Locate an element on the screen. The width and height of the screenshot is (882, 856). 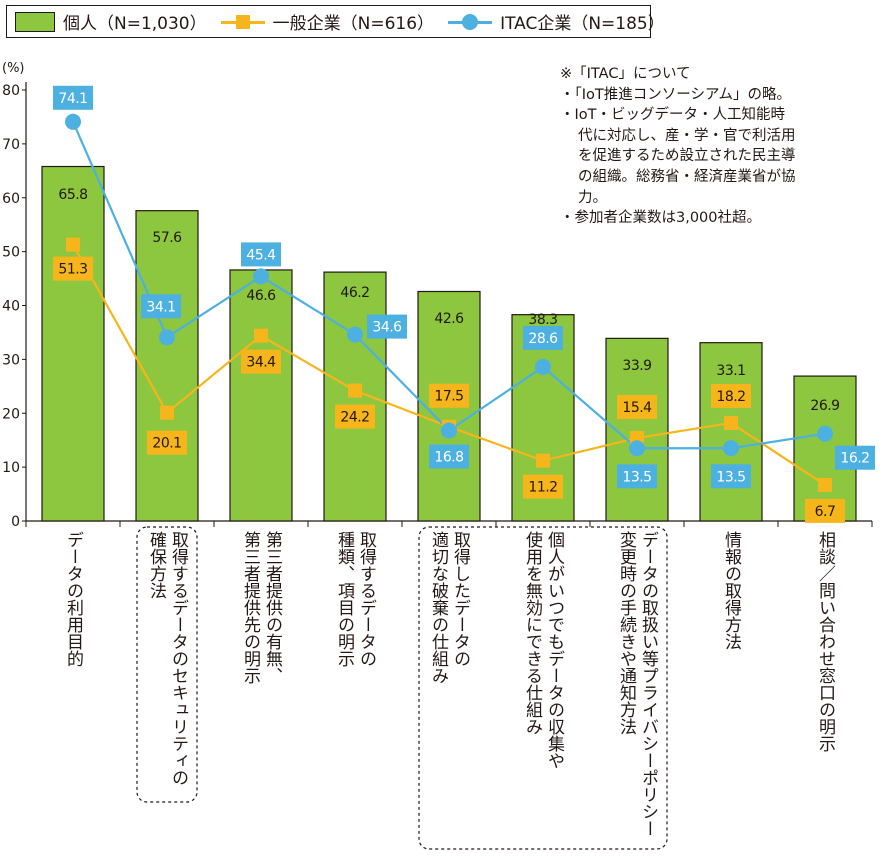
y-tick-label: 20 is located at coordinates (11, 414).